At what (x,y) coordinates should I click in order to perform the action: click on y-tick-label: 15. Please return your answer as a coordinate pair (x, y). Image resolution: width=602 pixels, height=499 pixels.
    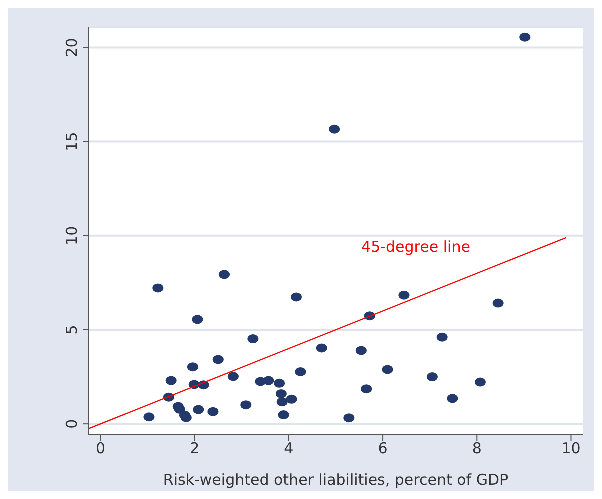
    Looking at the image, I should click on (72, 142).